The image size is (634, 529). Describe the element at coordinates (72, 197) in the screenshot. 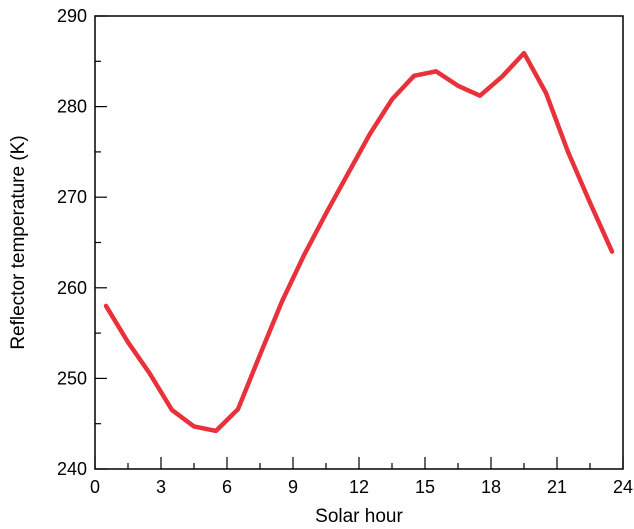

I see `y-tick-label: 270` at that location.